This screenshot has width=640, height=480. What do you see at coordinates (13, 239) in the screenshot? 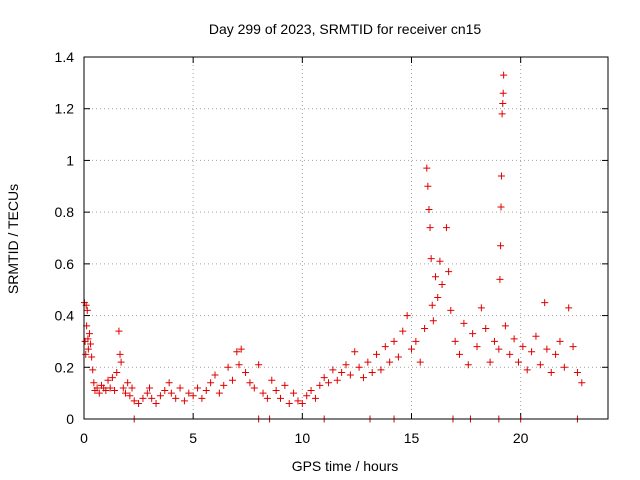
I see `y-axis-label: SRMTID / TECUs` at bounding box center [13, 239].